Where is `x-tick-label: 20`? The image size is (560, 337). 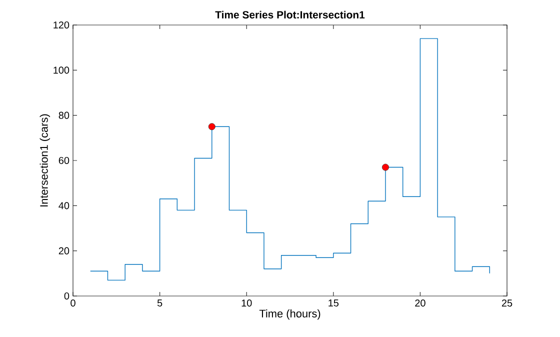
x-tick-label: 20 is located at coordinates (420, 303).